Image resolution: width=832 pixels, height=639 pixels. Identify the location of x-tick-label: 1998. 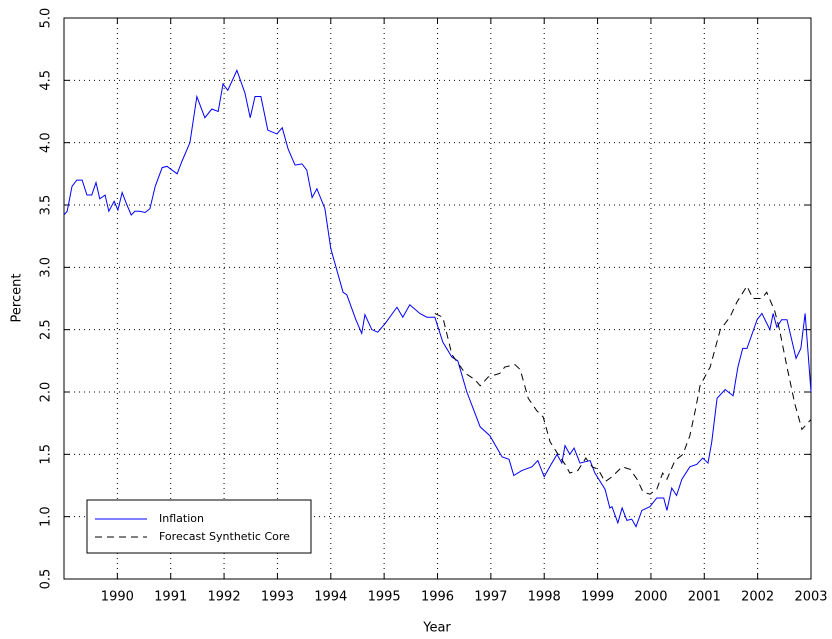
(544, 597).